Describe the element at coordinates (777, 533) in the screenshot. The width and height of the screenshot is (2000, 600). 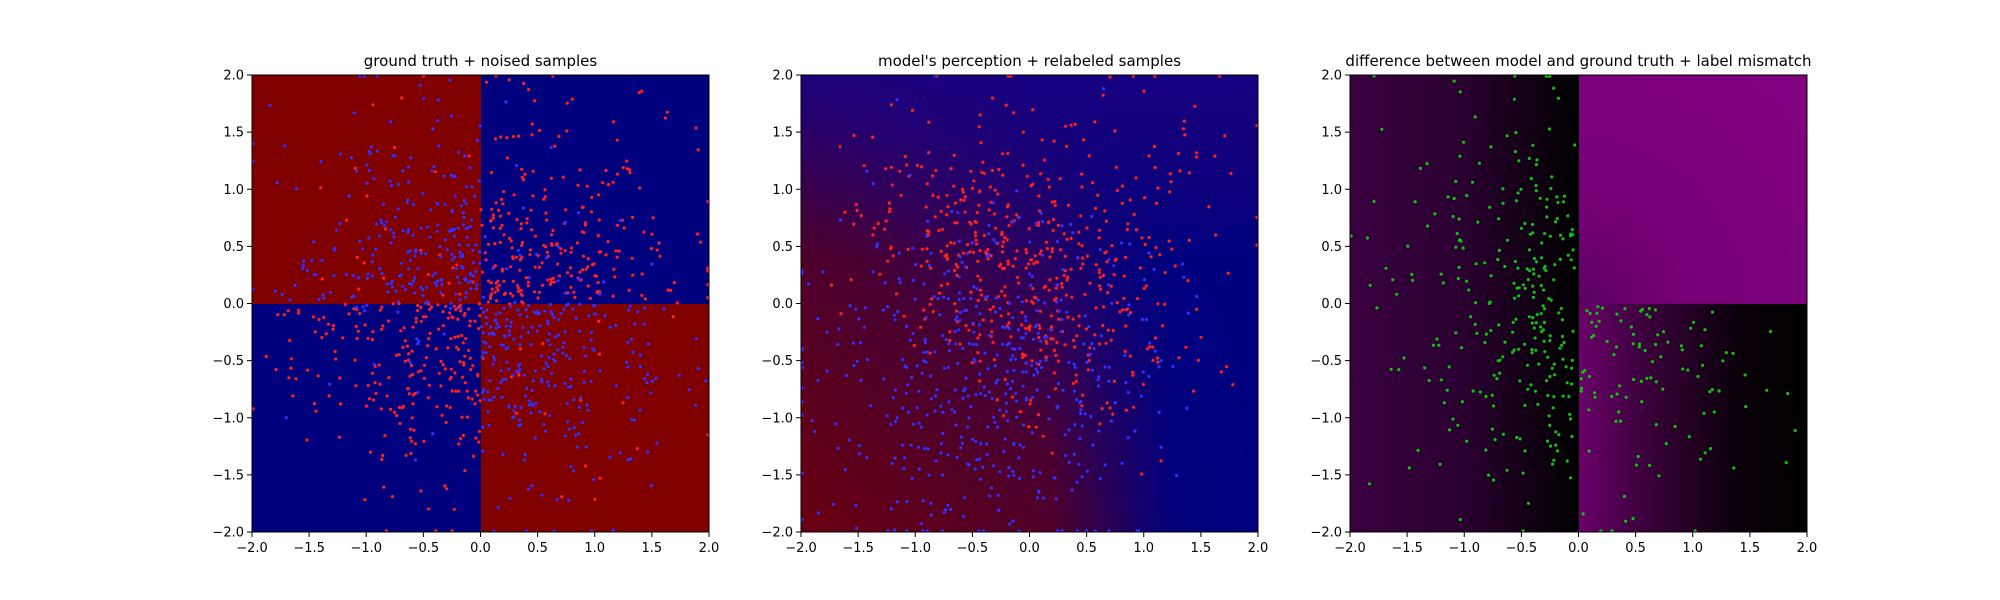
I see `y-tick-label: −2.0` at that location.